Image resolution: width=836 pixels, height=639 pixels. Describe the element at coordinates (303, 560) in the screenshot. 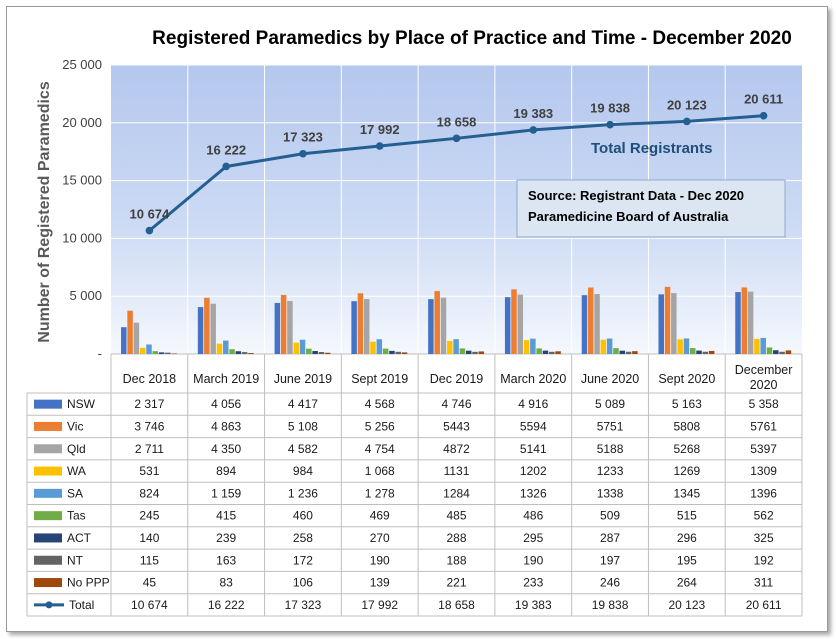

I see `table-cell: 172` at that location.